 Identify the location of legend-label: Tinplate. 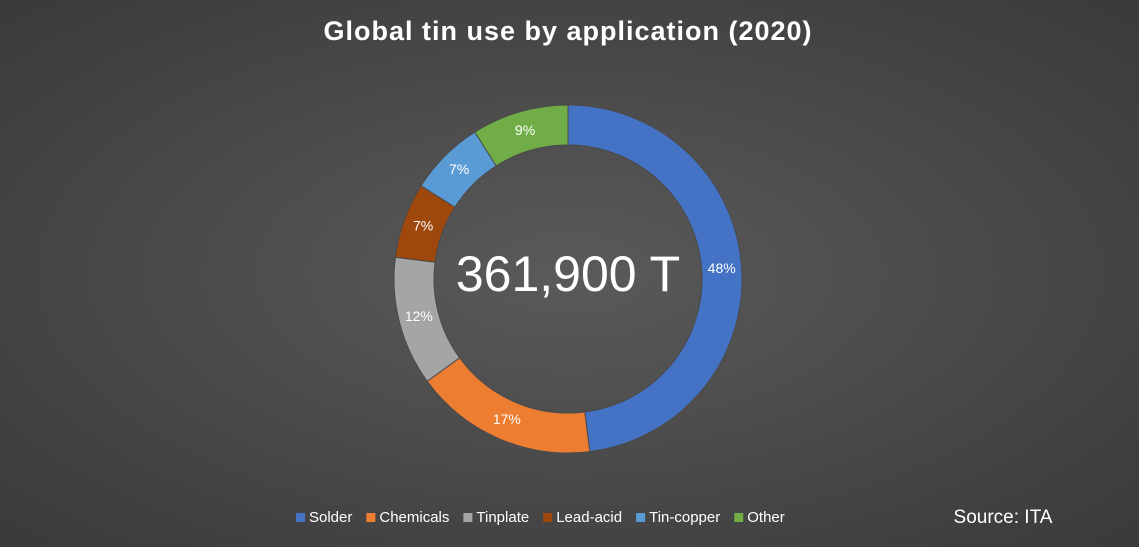
(502, 517).